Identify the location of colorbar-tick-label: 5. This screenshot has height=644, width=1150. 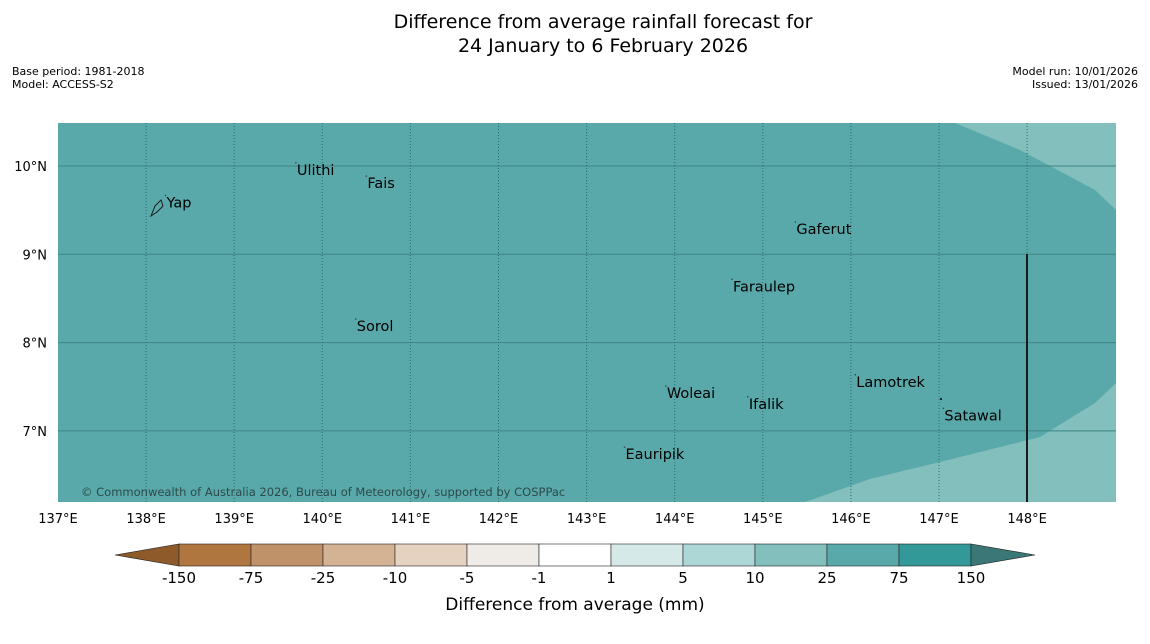
(683, 578).